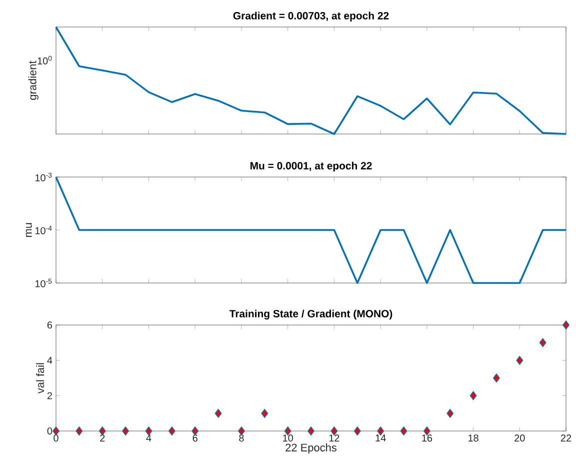 This screenshot has width=576, height=466. I want to click on x-tick-label: 22, so click(566, 438).